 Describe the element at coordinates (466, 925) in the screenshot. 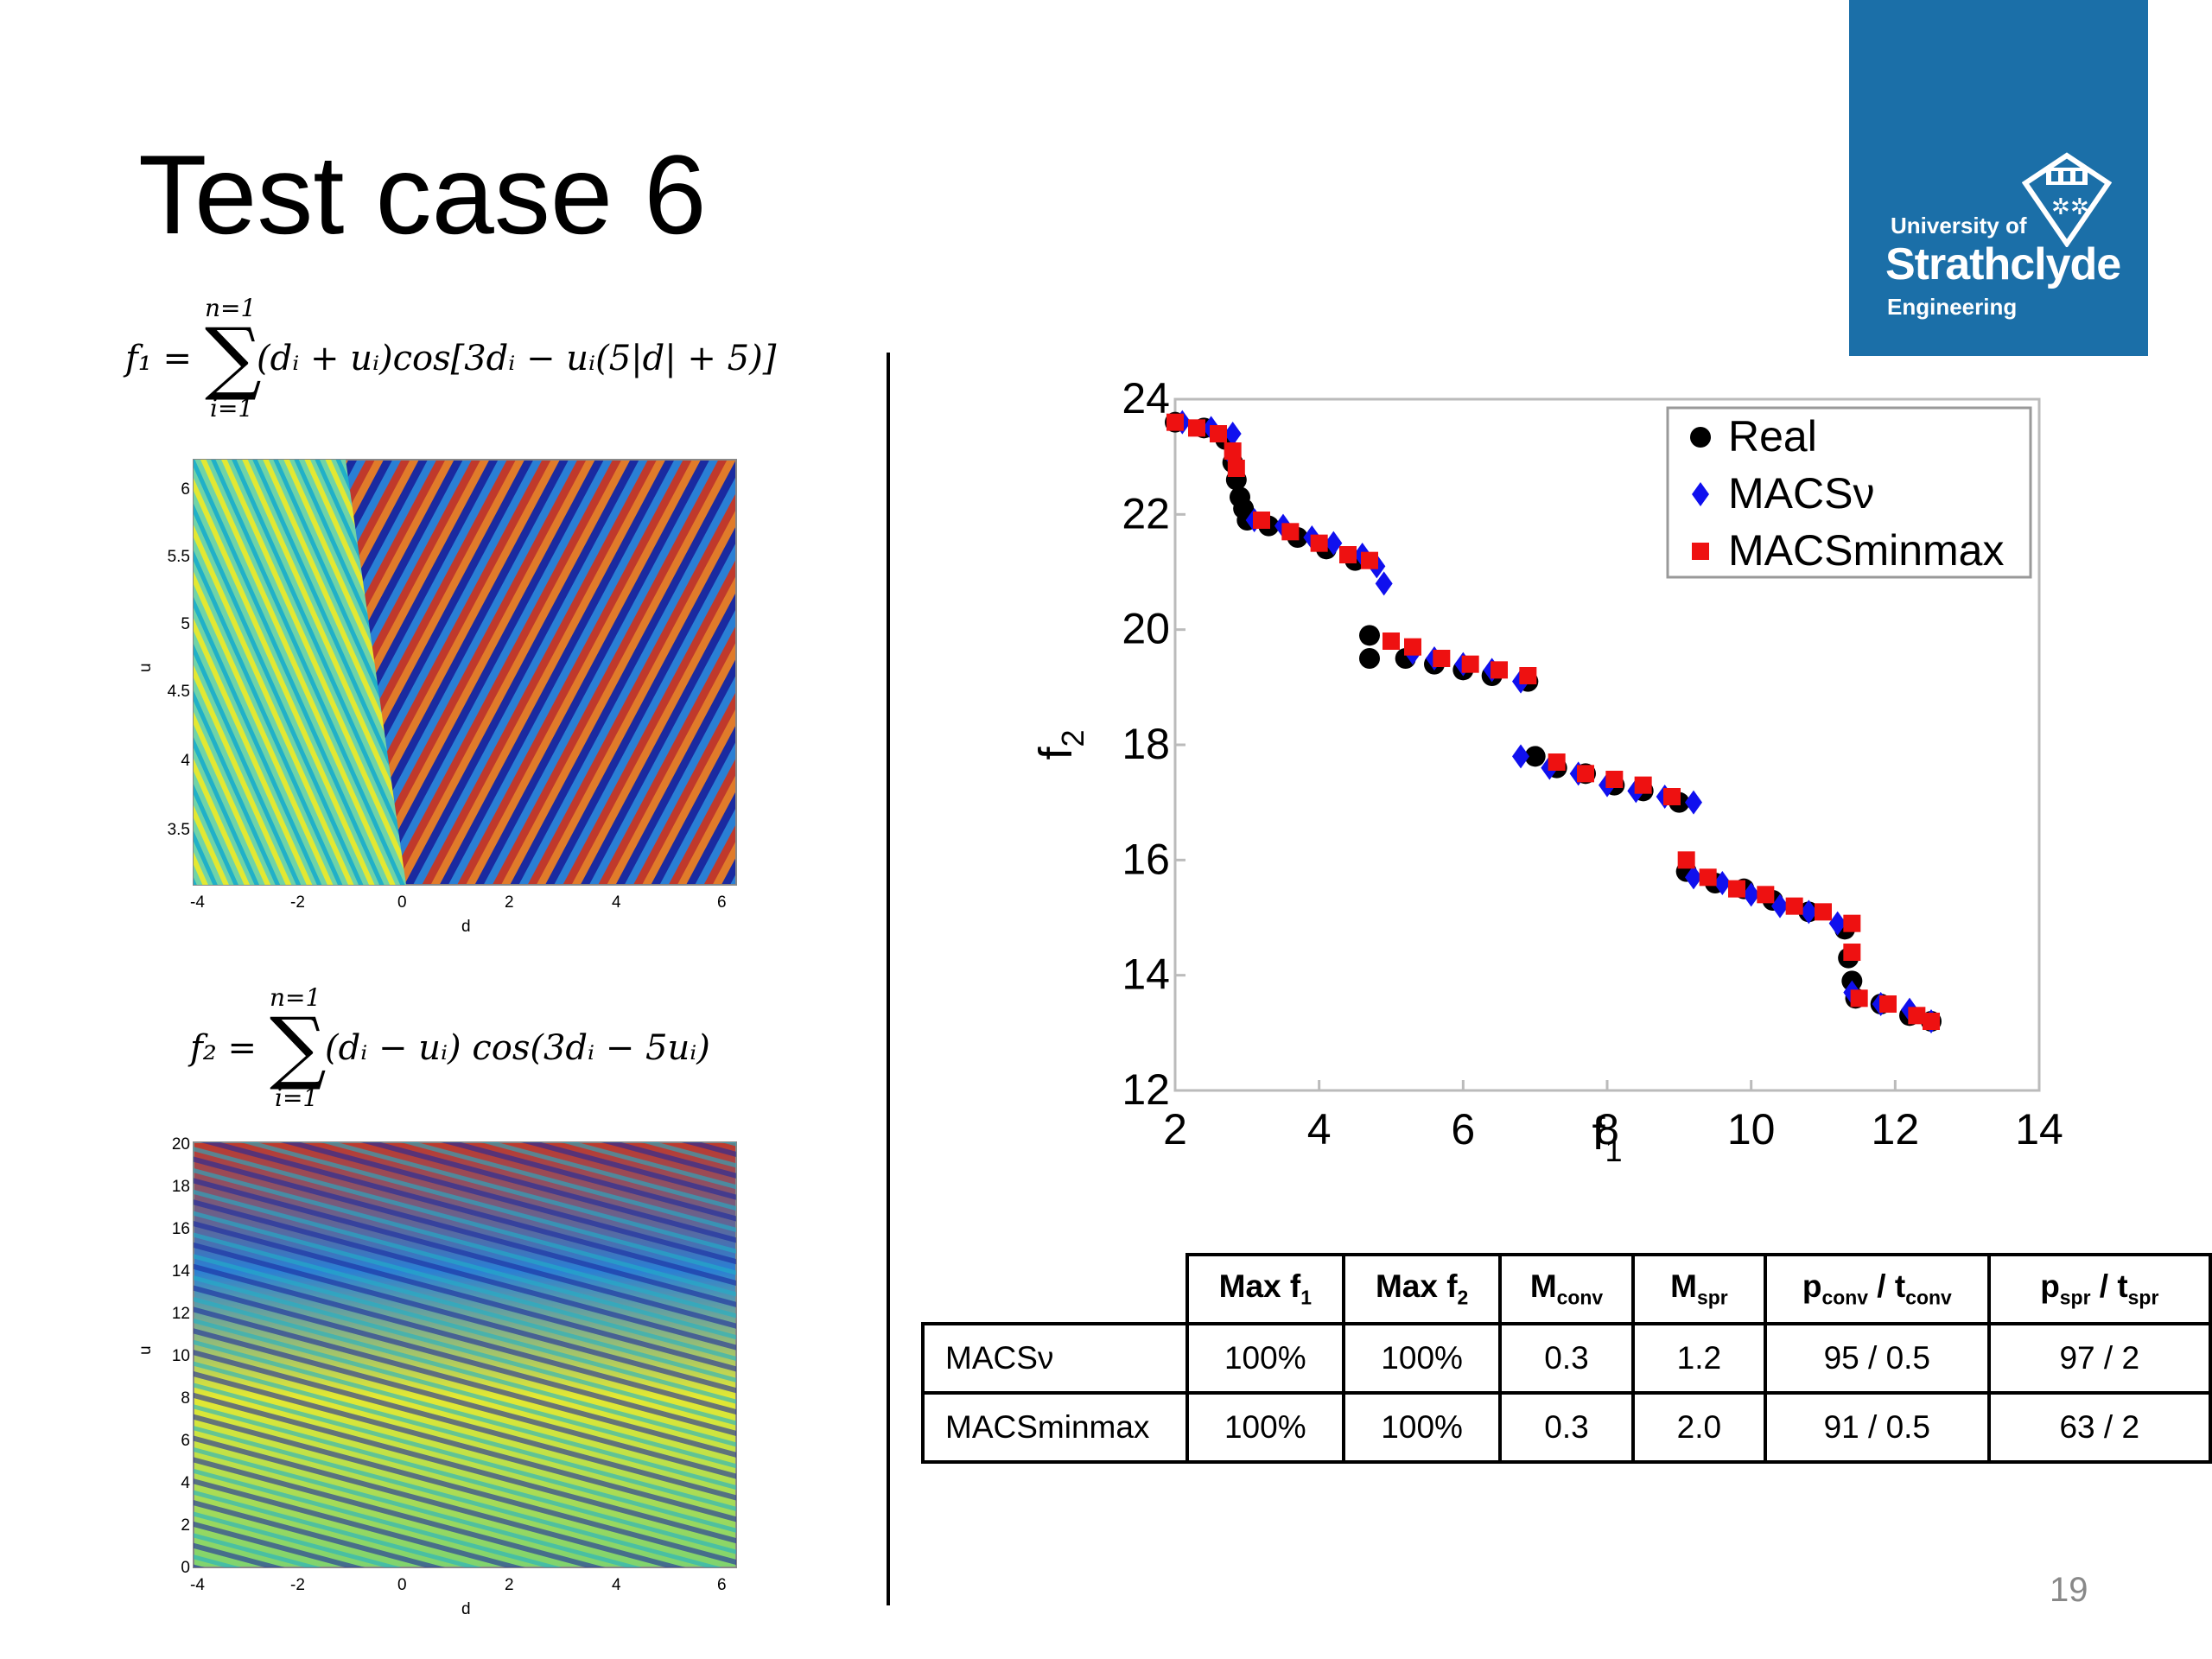

I see `contour1-x-label: d` at that location.